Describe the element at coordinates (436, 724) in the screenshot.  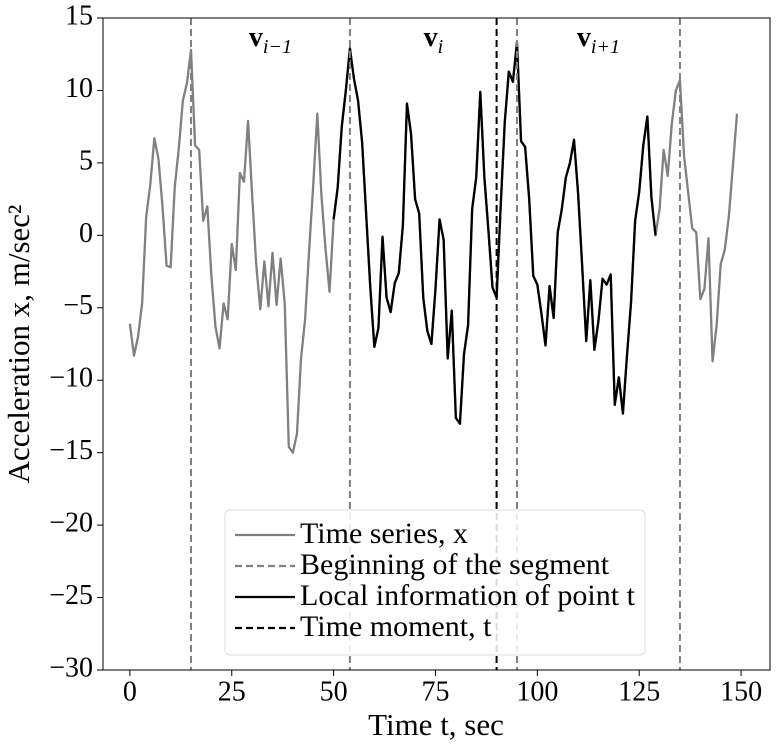
I see `x-axis-label: Time t, sec` at that location.